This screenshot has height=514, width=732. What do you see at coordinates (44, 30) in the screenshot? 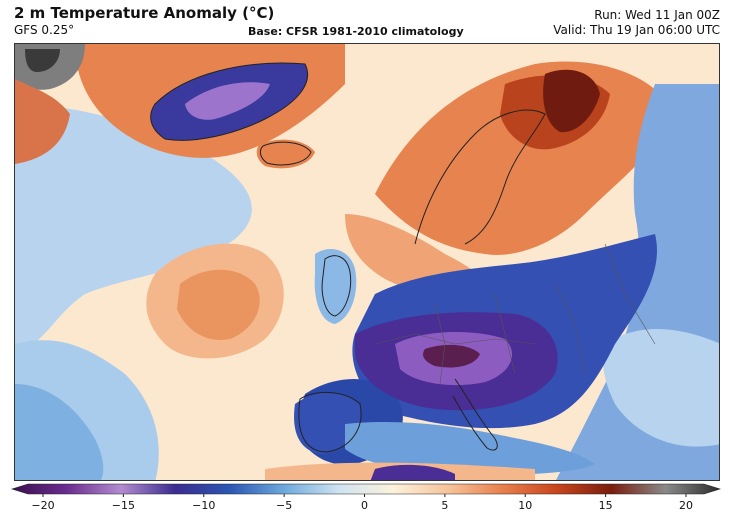
I see `model-label: GFS 0.25°` at bounding box center [44, 30].